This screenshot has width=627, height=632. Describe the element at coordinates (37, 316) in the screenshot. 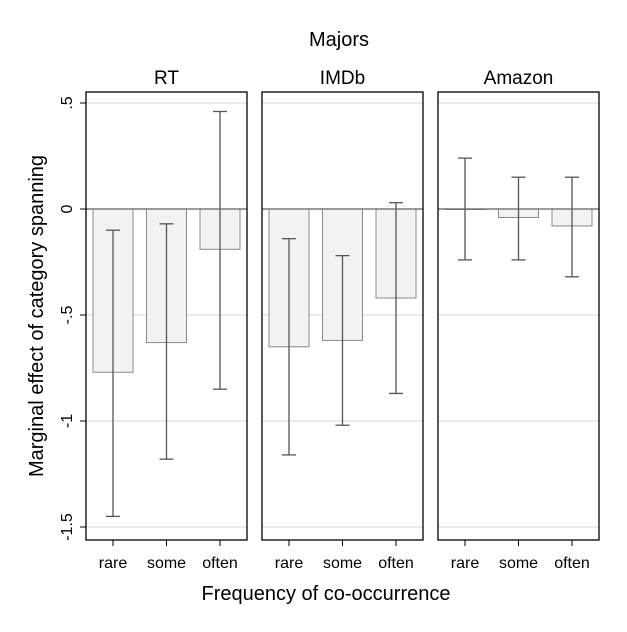

I see `y-axis-label: Marginal effect of category spanning` at that location.